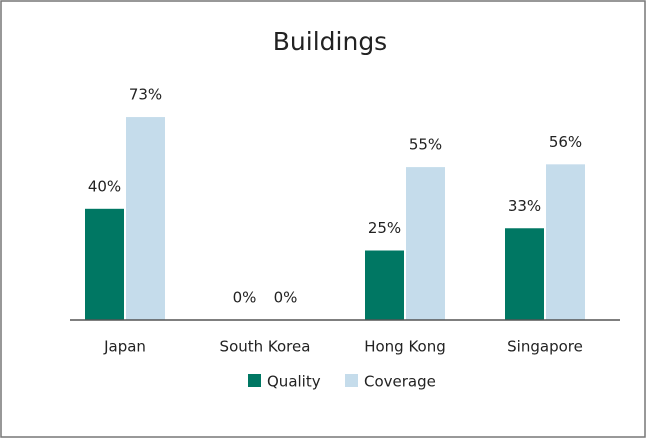 Image resolution: width=646 pixels, height=438 pixels. Describe the element at coordinates (400, 382) in the screenshot. I see `legend-label: Coverage` at that location.